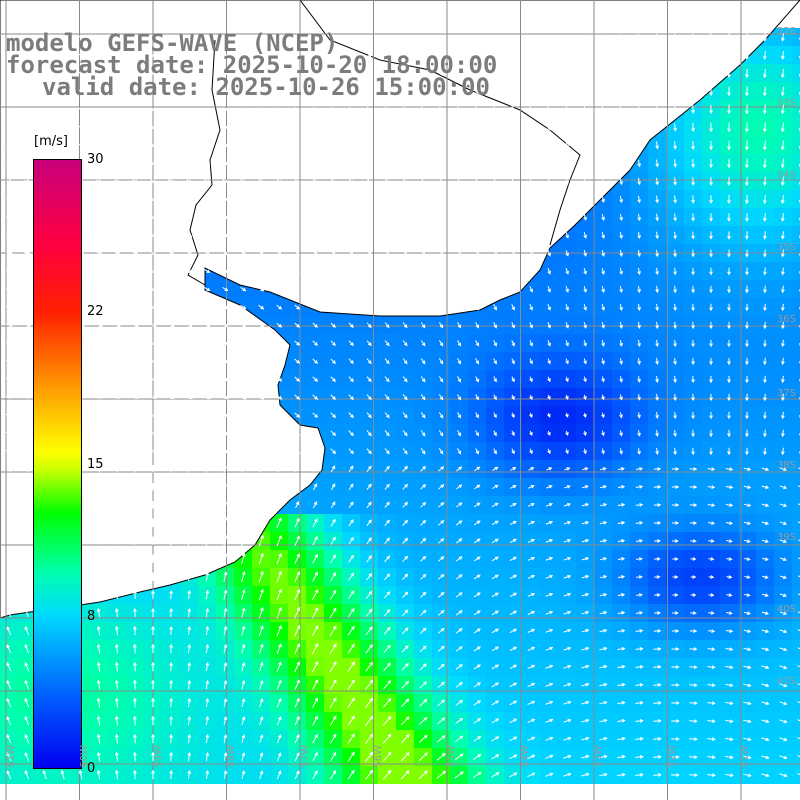 The height and width of the screenshot is (800, 800). I want to click on lat-label: 33S, so click(786, 103).